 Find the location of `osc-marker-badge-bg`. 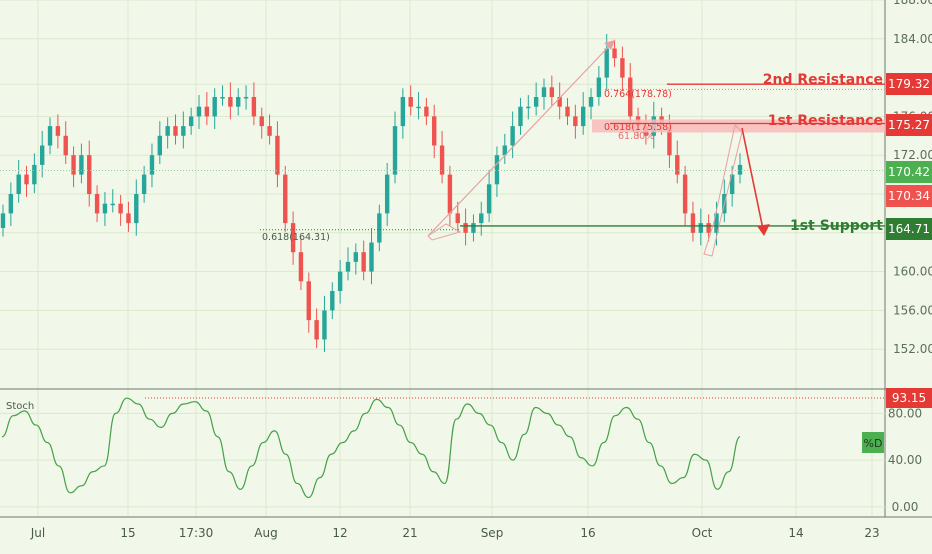

osc-marker-badge-bg is located at coordinates (909, 398).